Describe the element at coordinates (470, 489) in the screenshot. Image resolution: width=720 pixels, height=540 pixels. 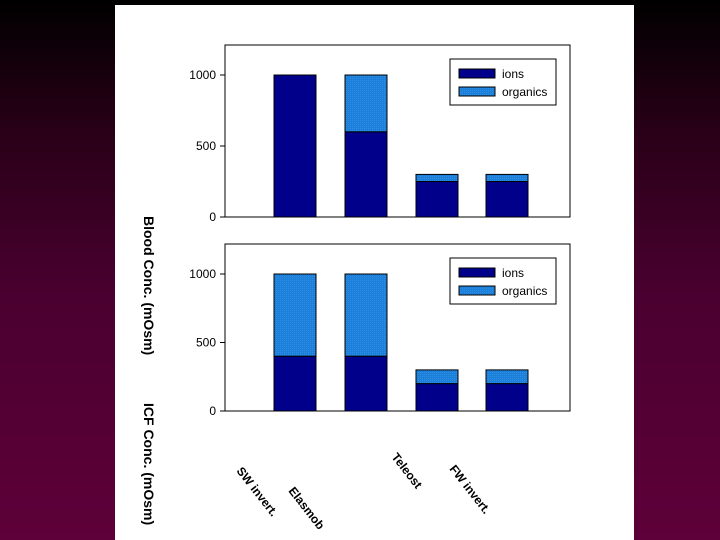
I see `x-category-label: FW invert.` at that location.